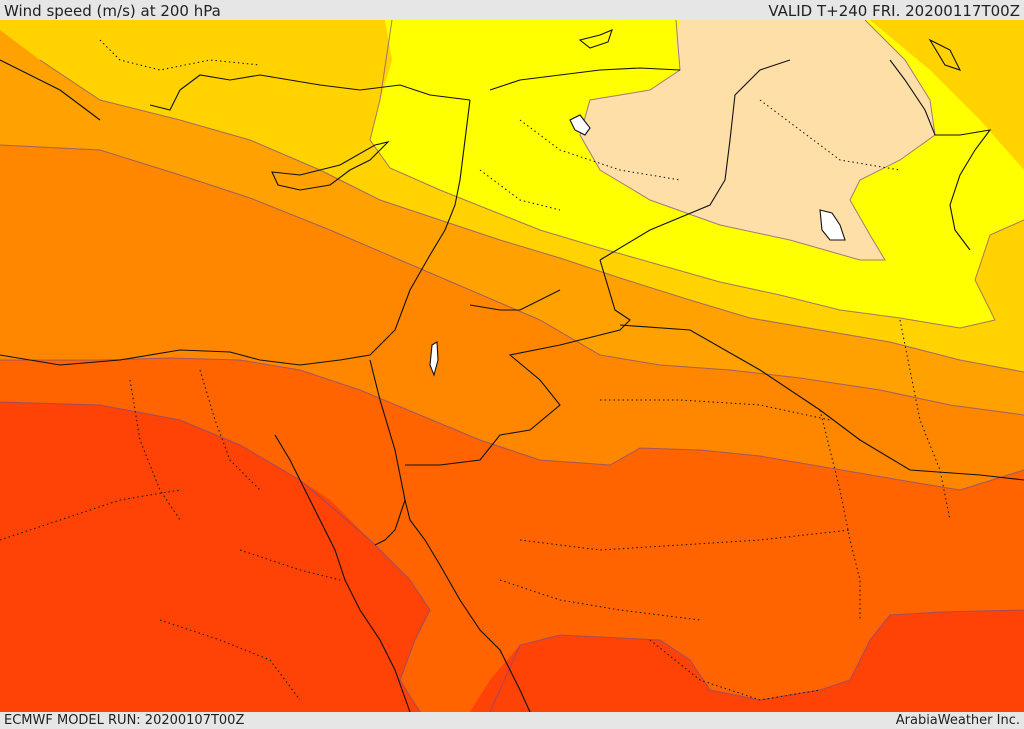 The image size is (1024, 729). What do you see at coordinates (957, 720) in the screenshot?
I see `credit-label: ArabiaWeather Inc.` at bounding box center [957, 720].